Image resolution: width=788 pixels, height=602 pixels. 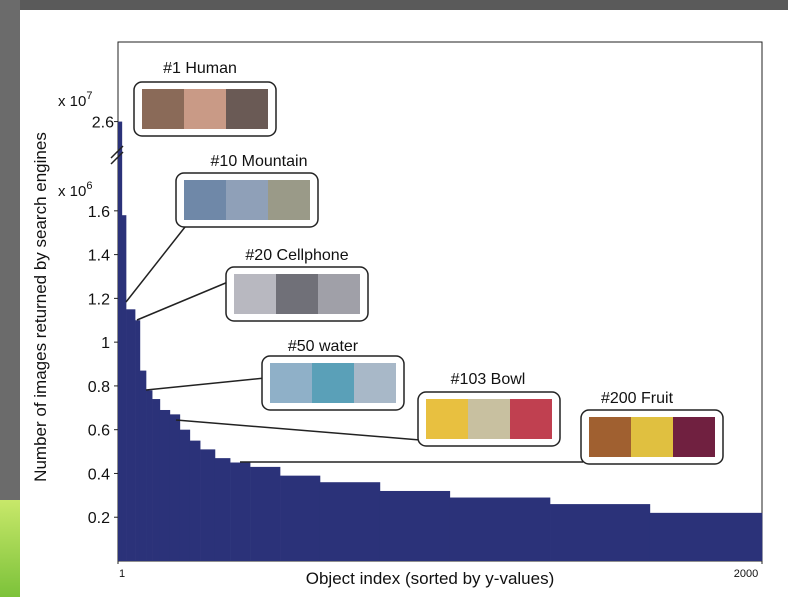 I want to click on multiplier-exponent: 7, so click(x=89, y=96).